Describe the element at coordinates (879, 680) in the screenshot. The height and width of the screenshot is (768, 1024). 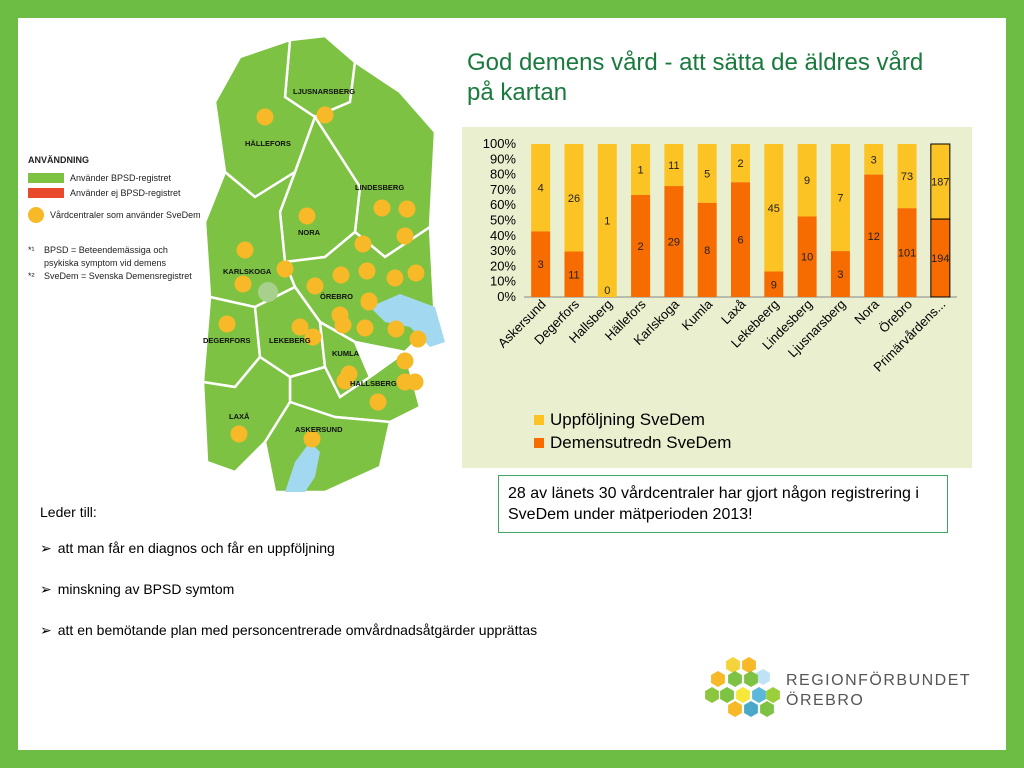
I see `logo-line-1: REGIONFÖRBUNDET` at that location.